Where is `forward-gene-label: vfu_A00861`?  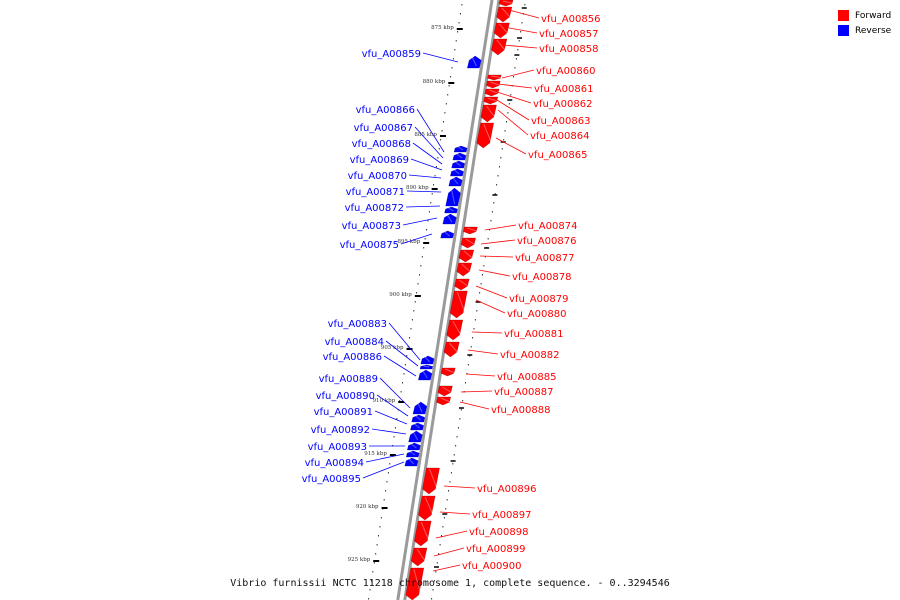 forward-gene-label: vfu_A00861 is located at coordinates (563, 89).